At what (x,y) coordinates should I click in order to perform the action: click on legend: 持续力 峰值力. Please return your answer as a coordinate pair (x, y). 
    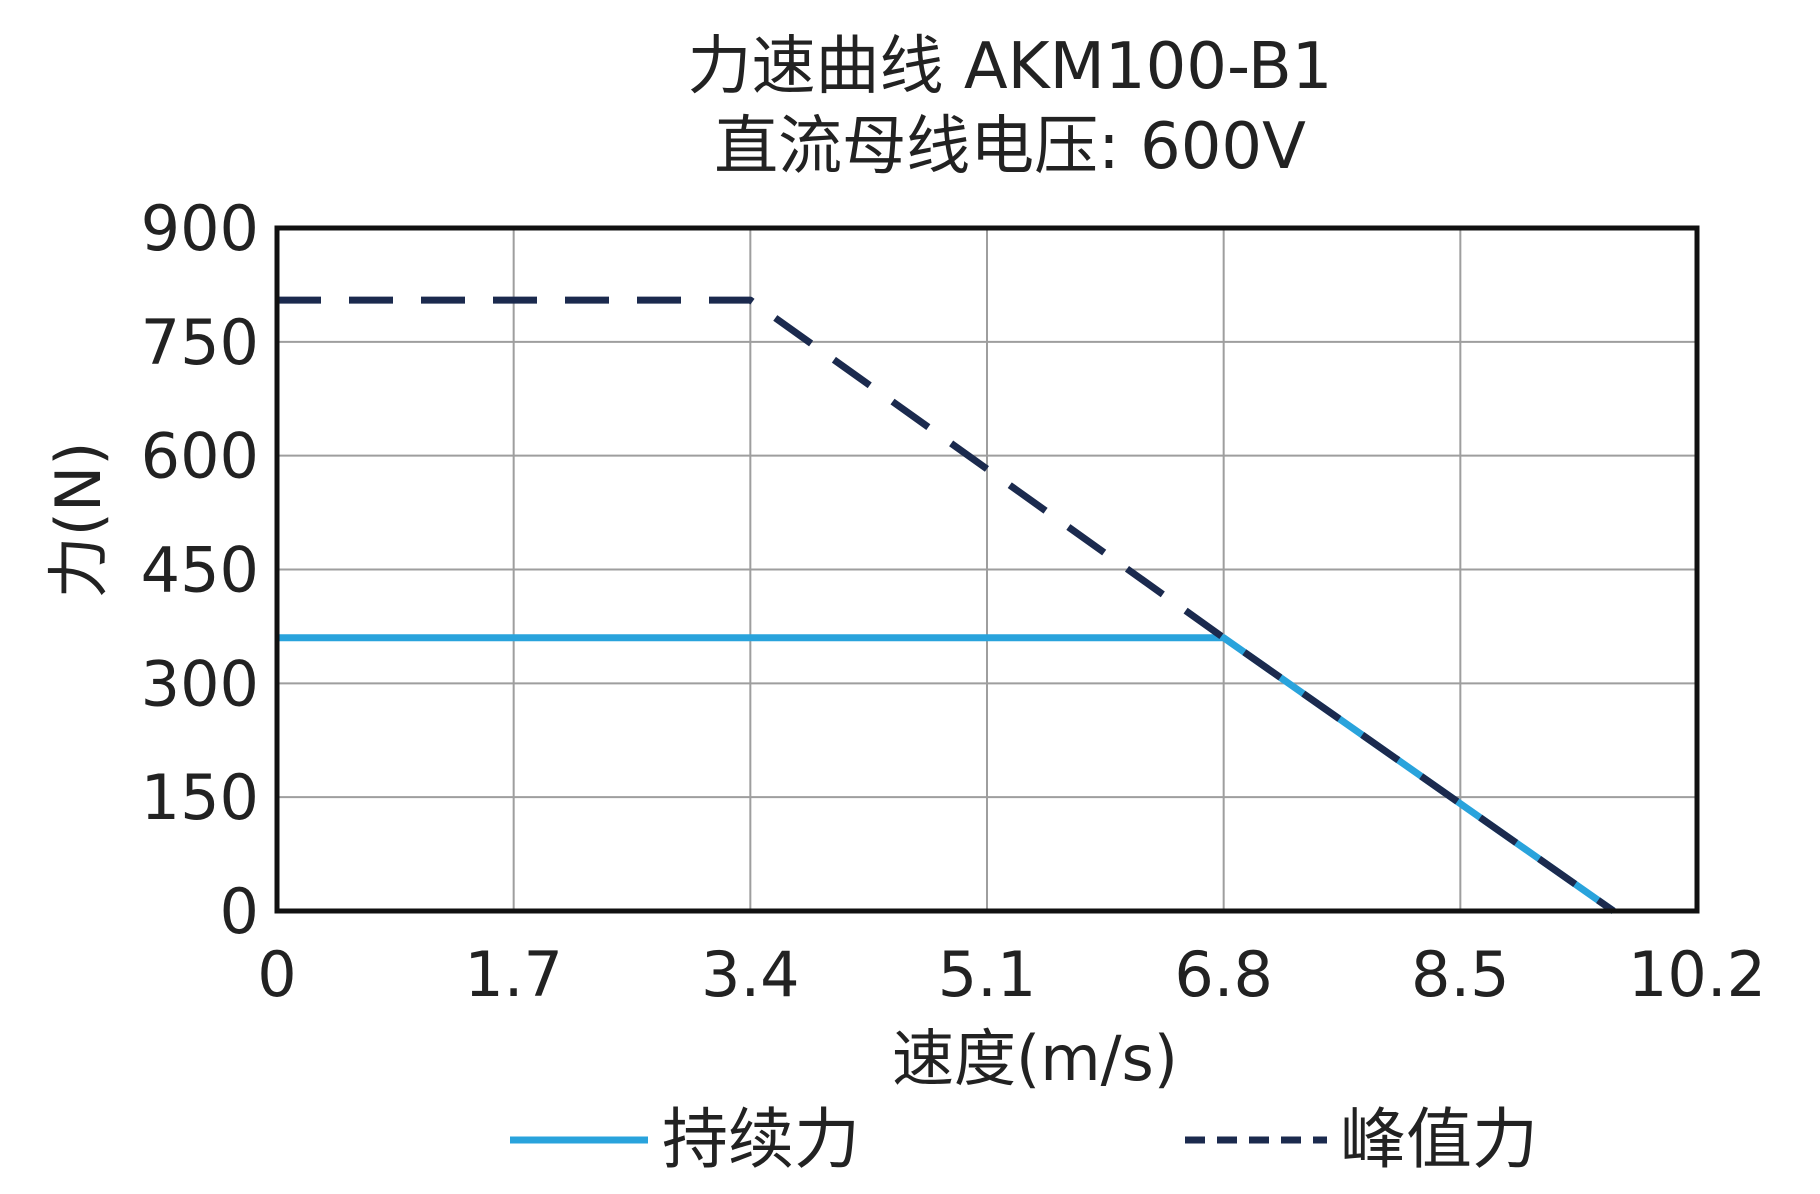
    Looking at the image, I should click on (1024, 1139).